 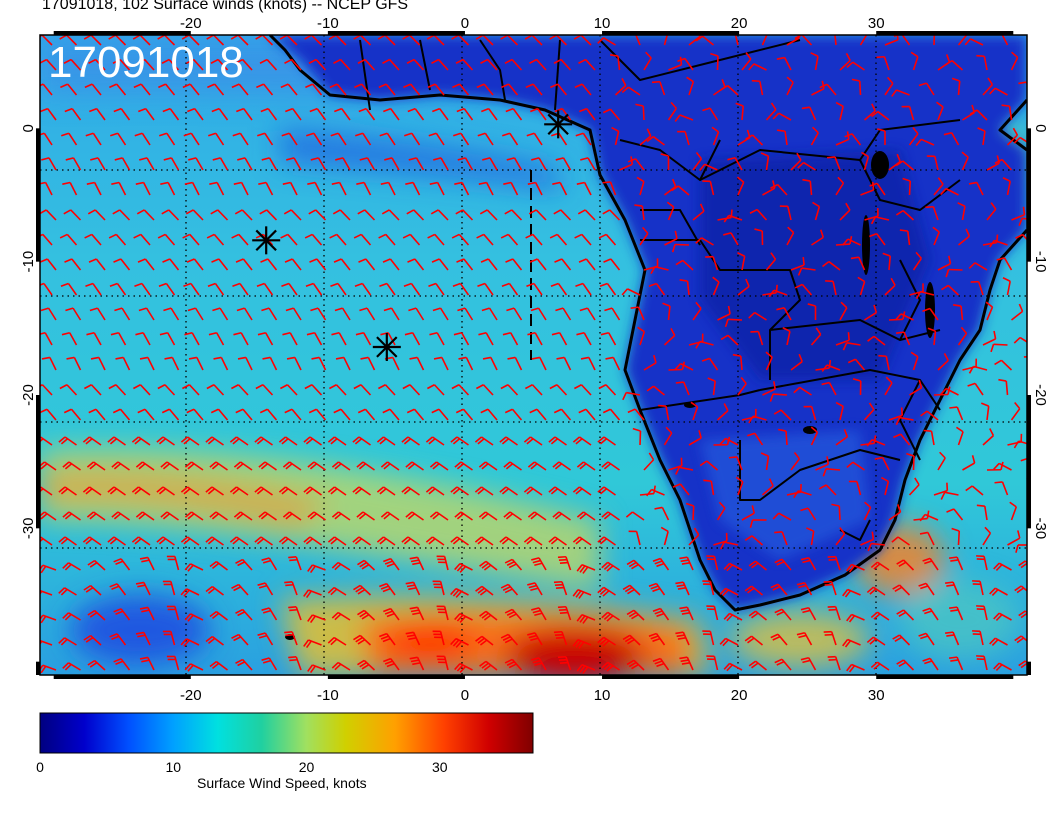 I want to click on lon-tick-top: -10, so click(x=328, y=23).